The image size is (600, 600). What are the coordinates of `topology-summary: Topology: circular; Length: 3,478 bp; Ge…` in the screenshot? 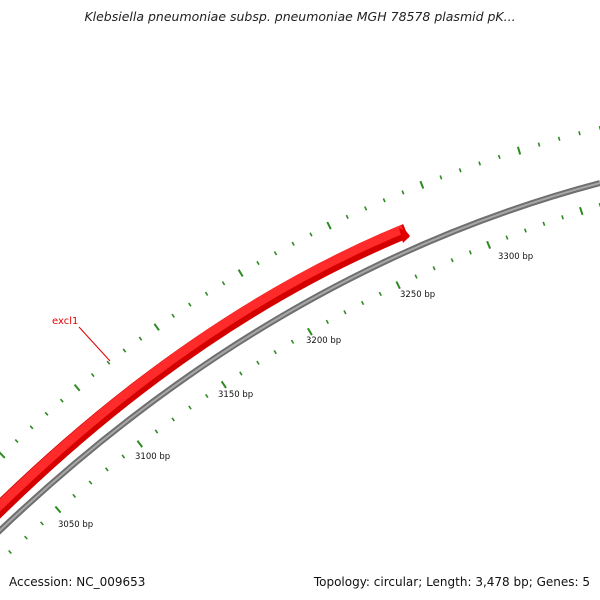 It's located at (451, 582).